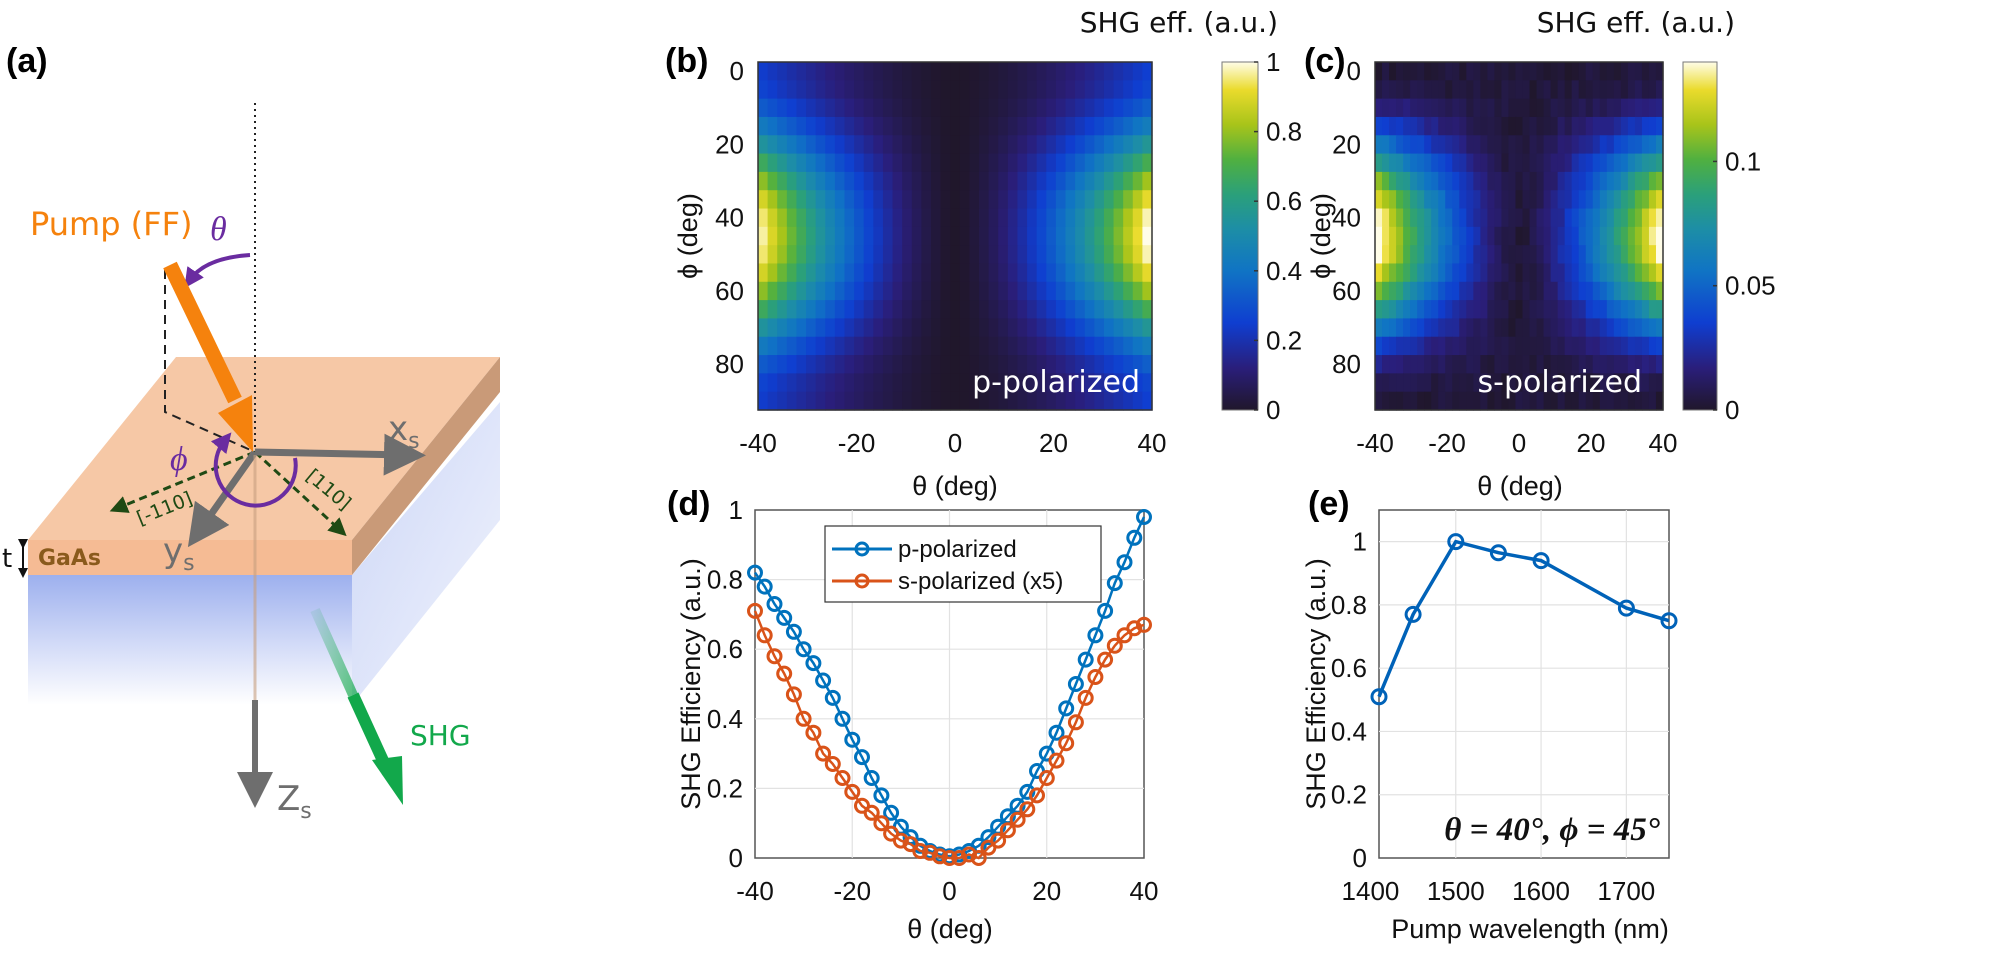  Describe the element at coordinates (729, 364) in the screenshot. I see `y-tick-label: 80` at that location.